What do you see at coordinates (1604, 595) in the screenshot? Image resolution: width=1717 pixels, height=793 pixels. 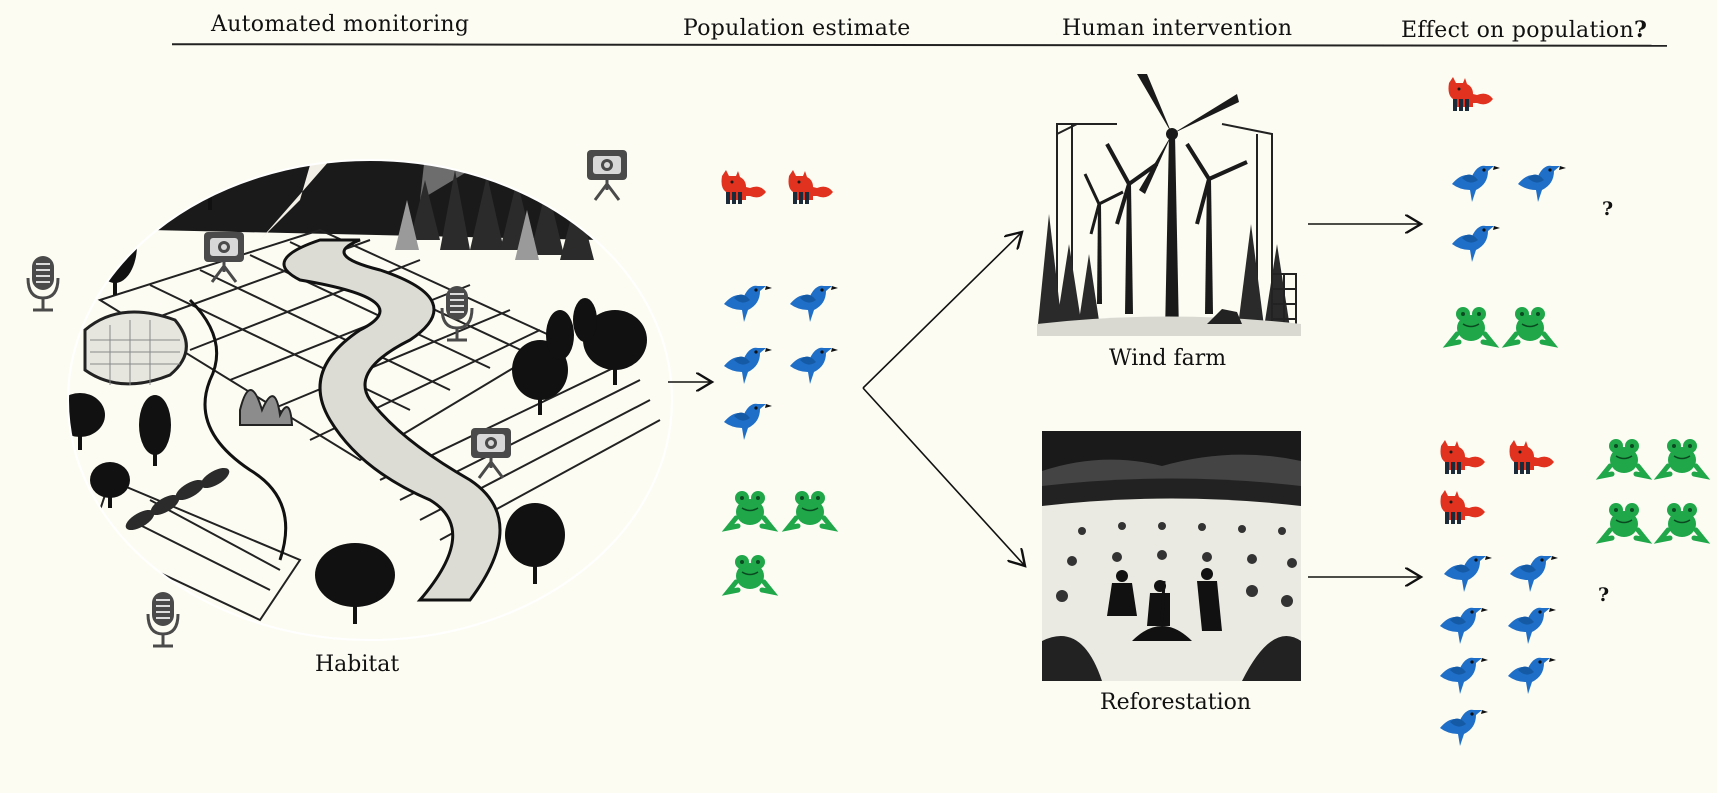 I see `effect-unknown-reforestation: ?` at bounding box center [1604, 595].